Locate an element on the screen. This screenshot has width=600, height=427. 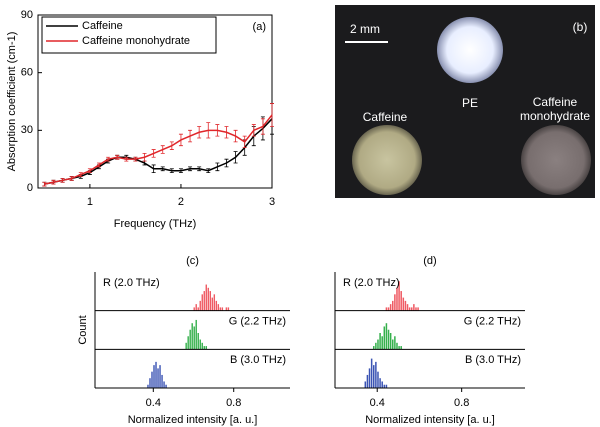
series-label: R (2.0 THz) is located at coordinates (131, 283).